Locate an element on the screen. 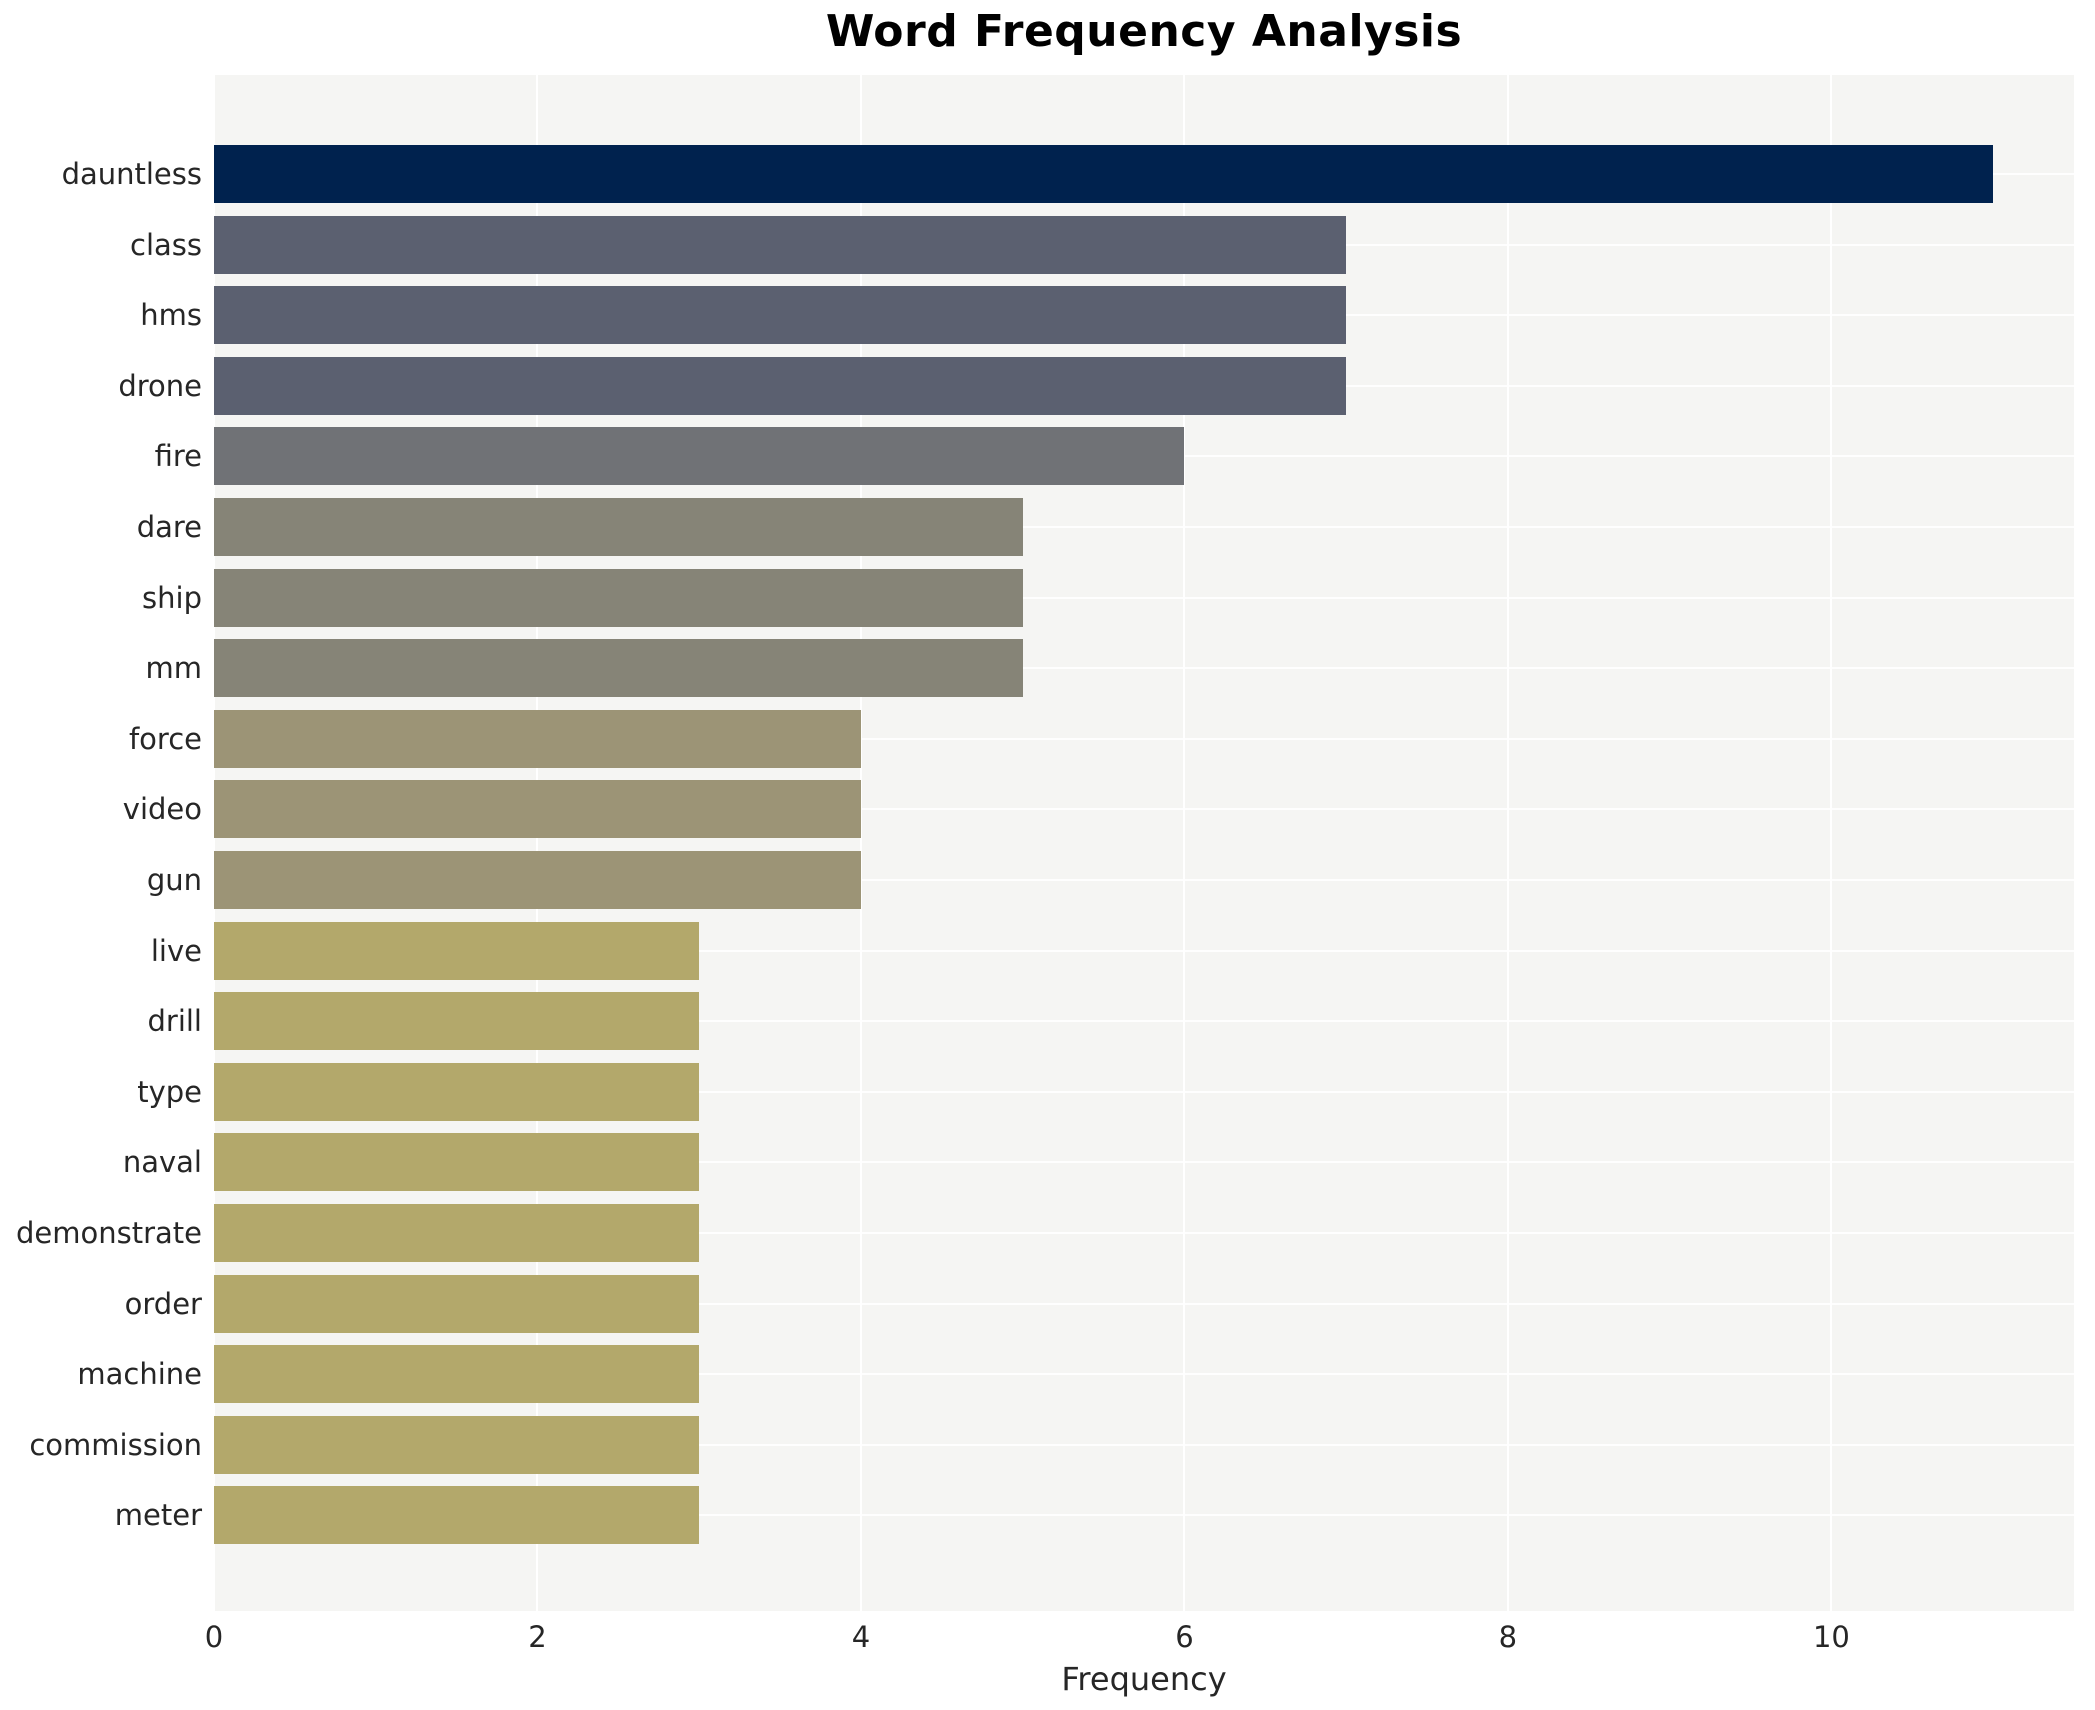 Image resolution: width=2095 pixels, height=1710 pixels. gridline-horizontal-live is located at coordinates (1144, 950).